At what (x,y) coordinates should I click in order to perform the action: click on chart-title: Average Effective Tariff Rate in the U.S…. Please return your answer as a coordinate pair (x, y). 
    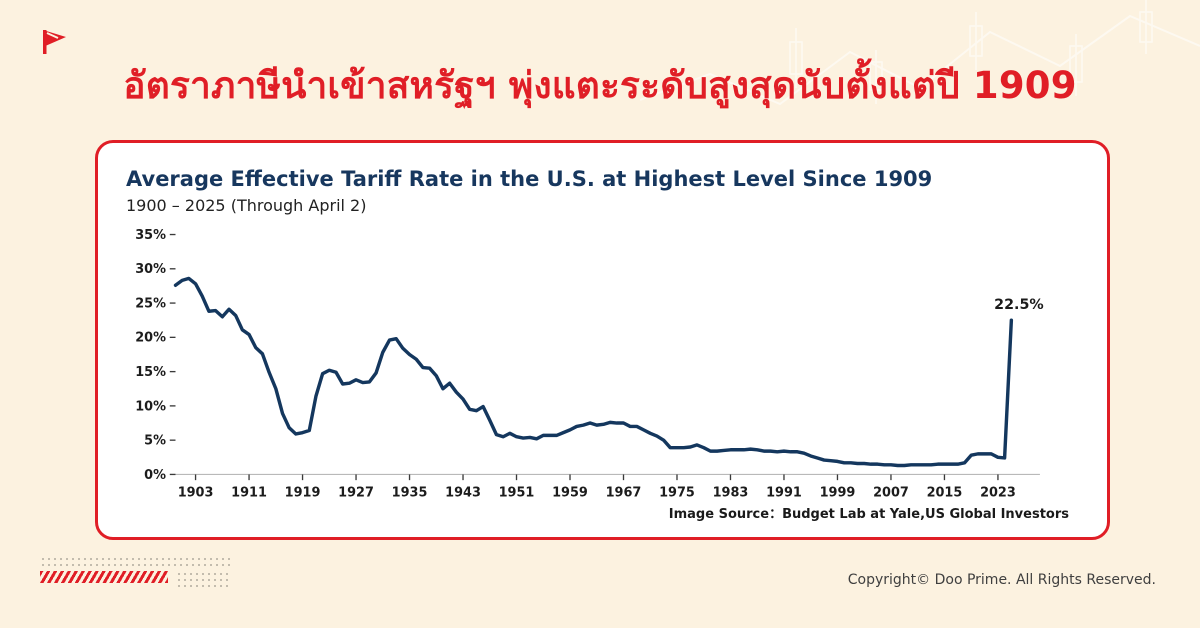
    Looking at the image, I should click on (529, 179).